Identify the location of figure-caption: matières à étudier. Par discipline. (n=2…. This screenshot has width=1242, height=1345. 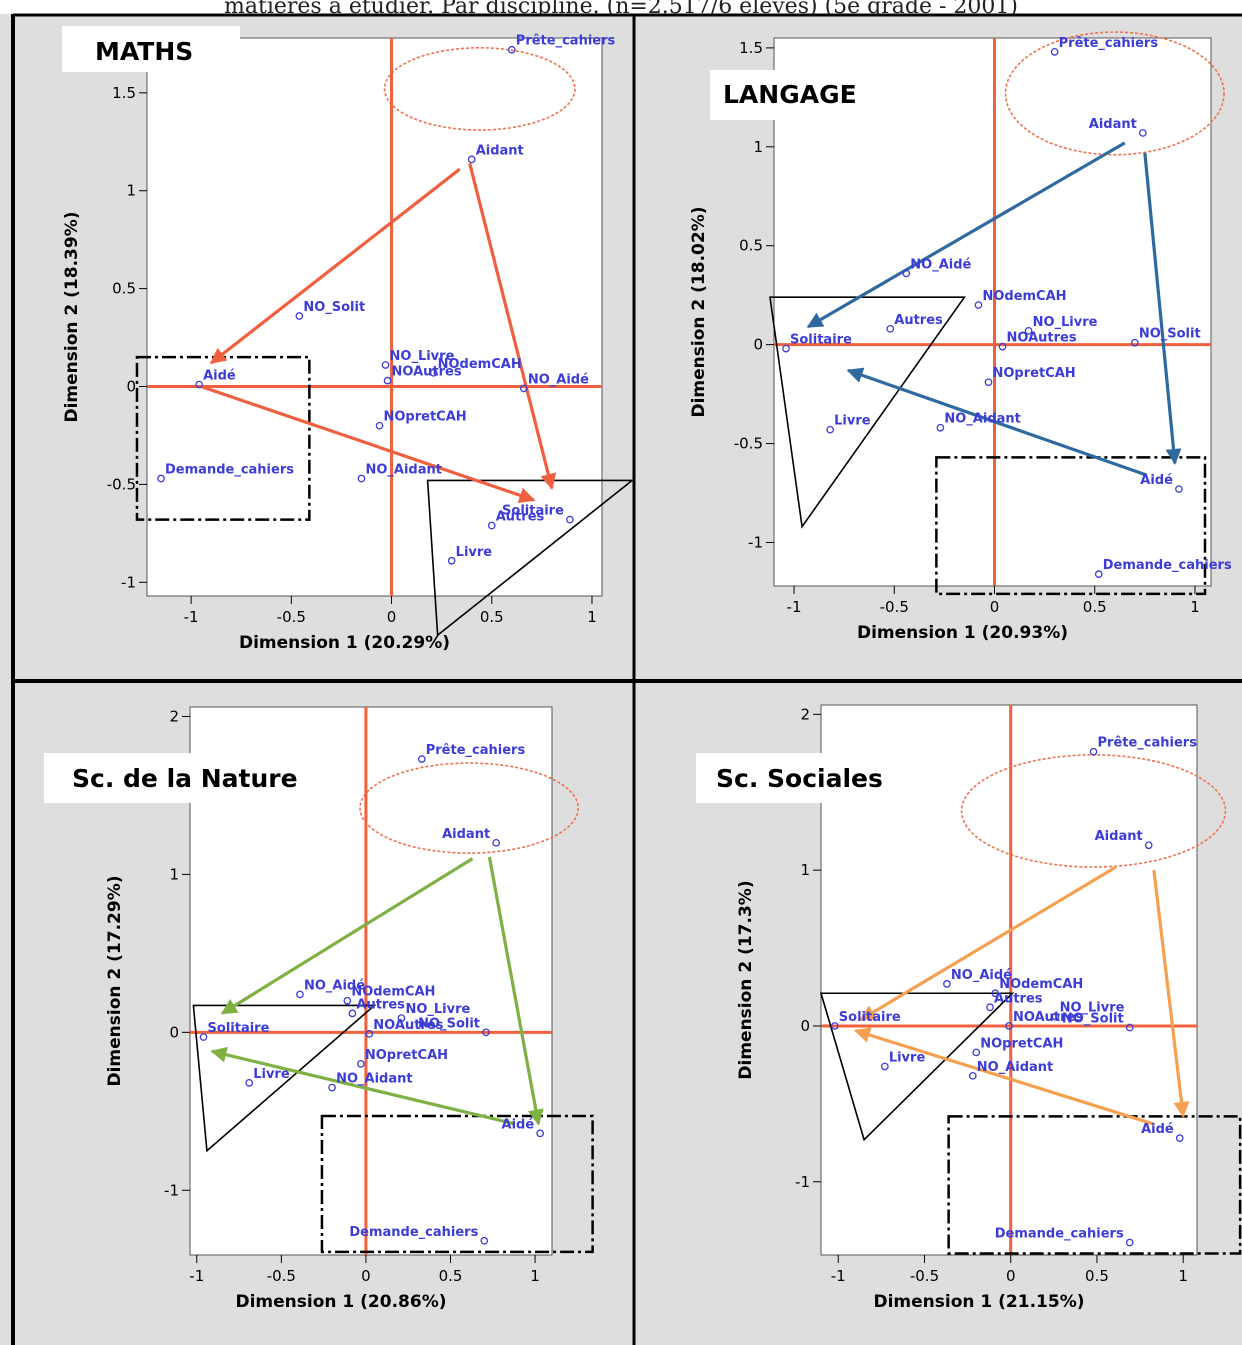
(621, 7).